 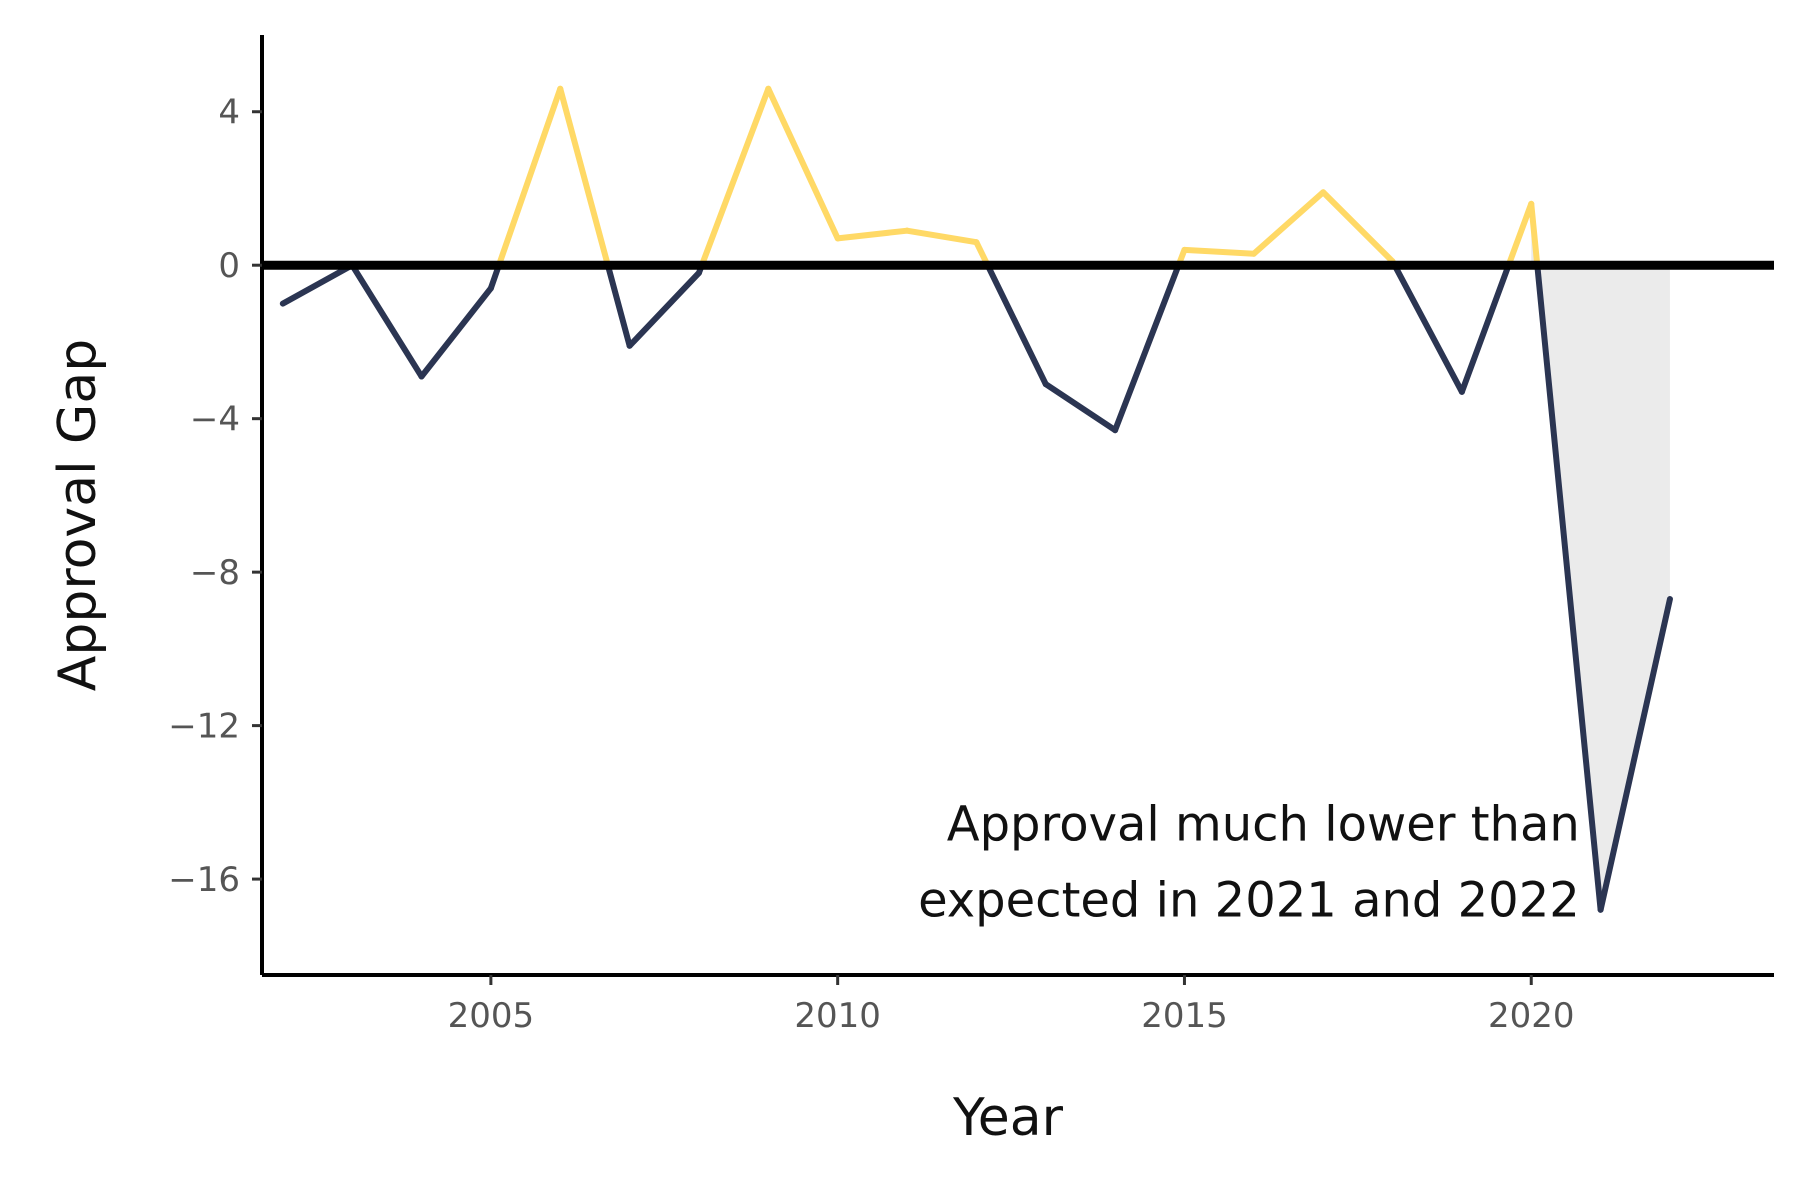 What do you see at coordinates (1184, 1016) in the screenshot?
I see `x-tick-label: 2015` at bounding box center [1184, 1016].